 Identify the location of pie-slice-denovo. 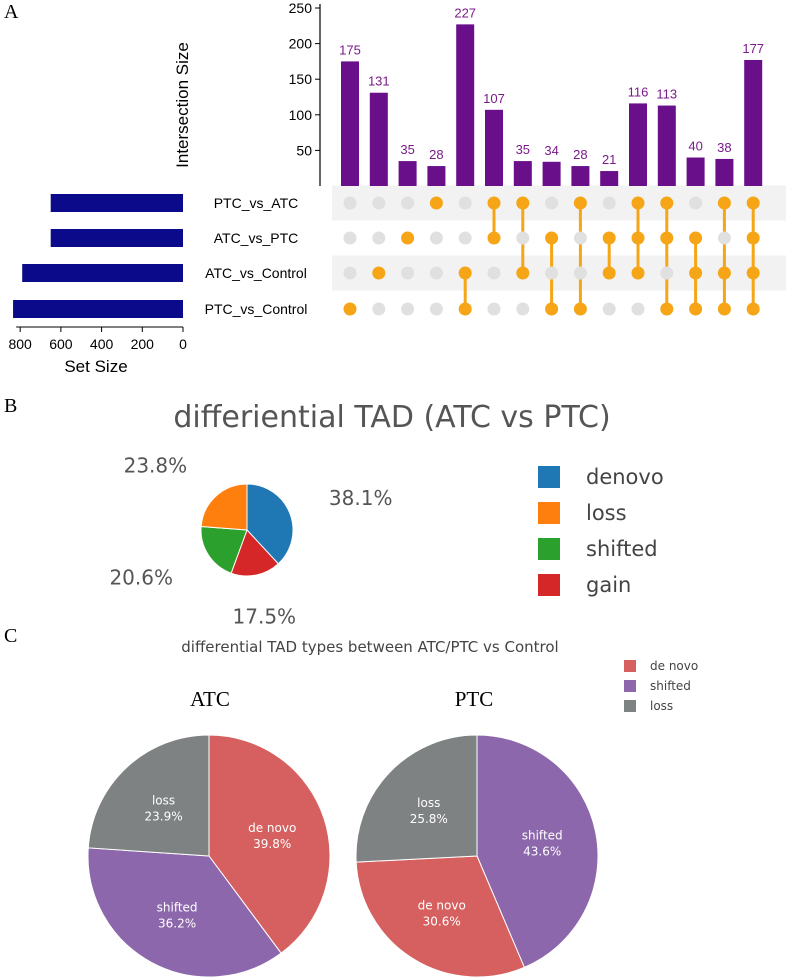
(270, 524).